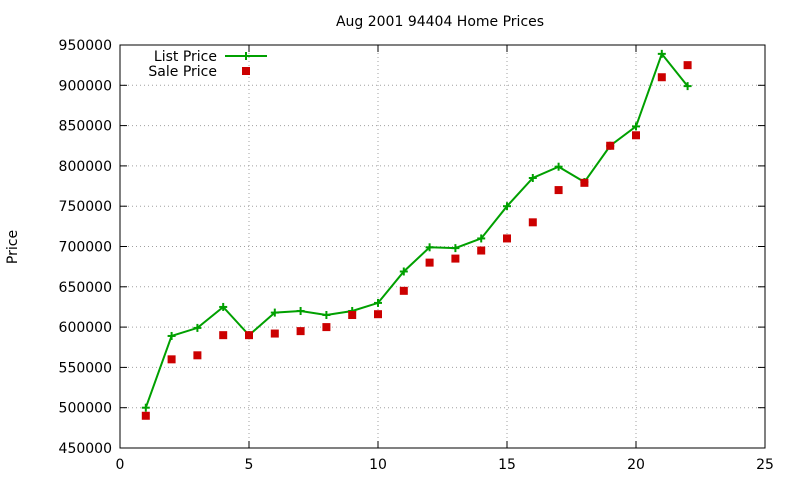 This screenshot has height=484, width=800. Describe the element at coordinates (440, 22) in the screenshot. I see `chart-title: Aug 2001 94404 Home Prices` at that location.